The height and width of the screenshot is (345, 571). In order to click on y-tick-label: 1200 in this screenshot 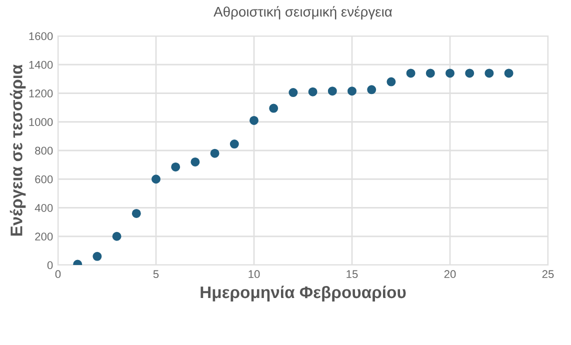, I will do `click(41, 94)`.